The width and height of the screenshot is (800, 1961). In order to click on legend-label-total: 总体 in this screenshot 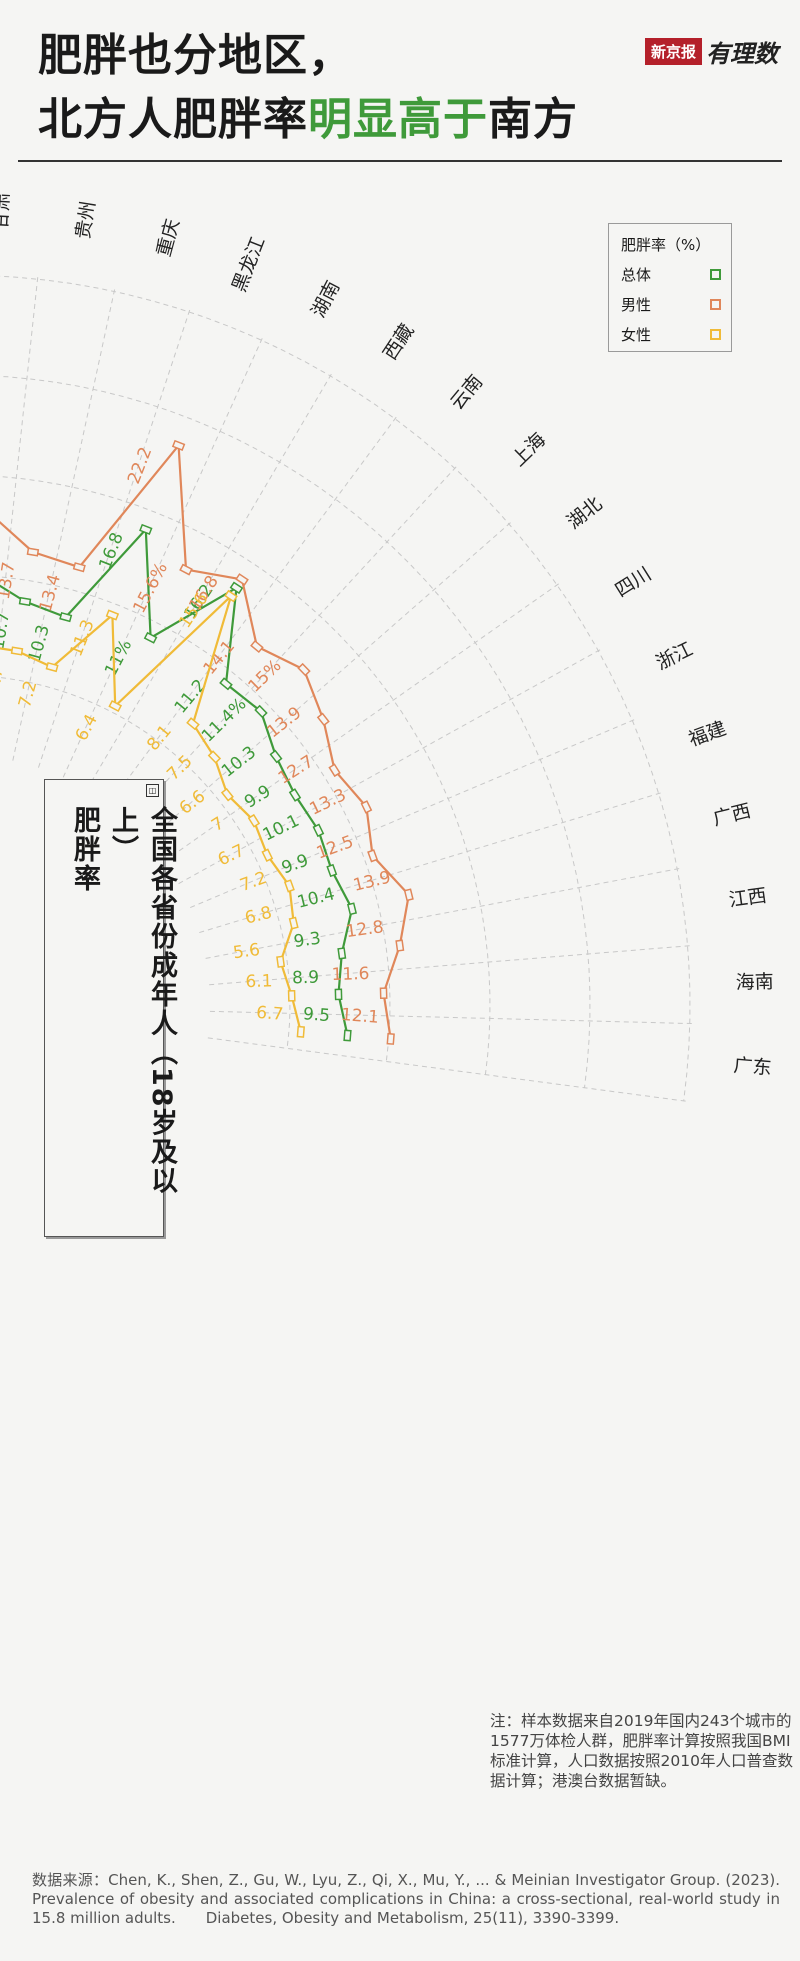, I will do `click(636, 275)`.